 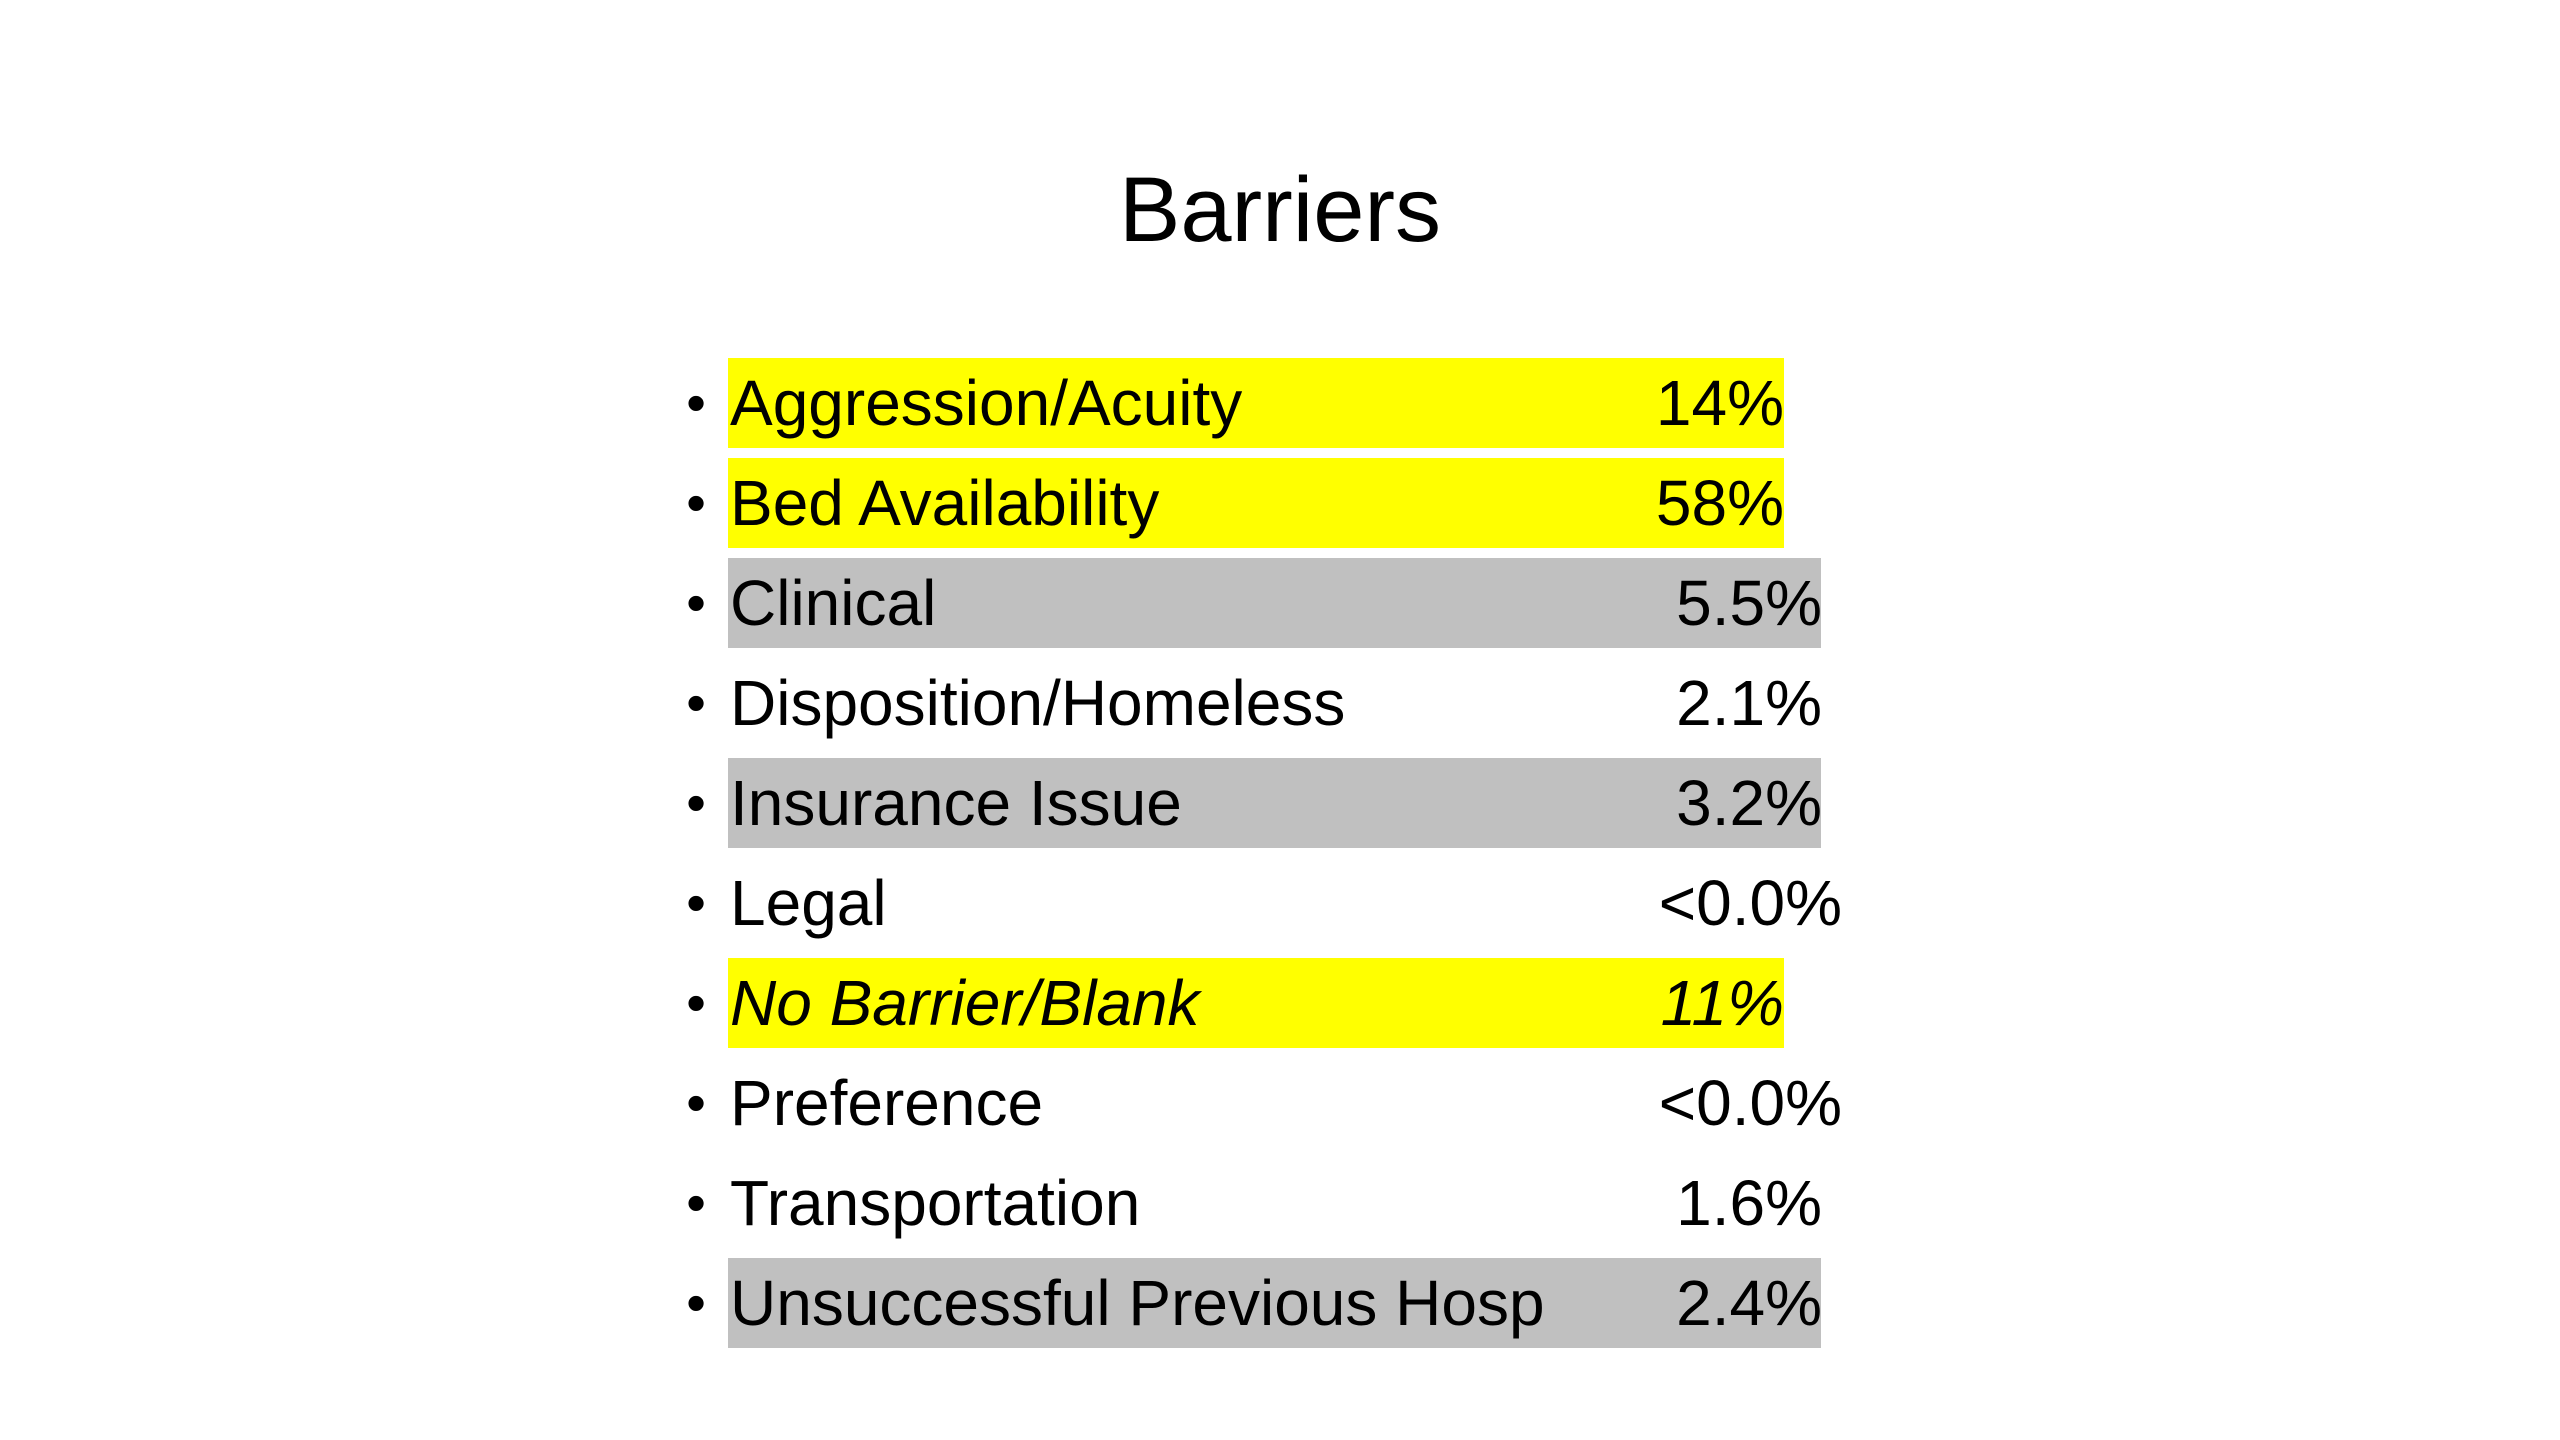 I want to click on item-value: 1.6%, so click(x=1749, y=1203).